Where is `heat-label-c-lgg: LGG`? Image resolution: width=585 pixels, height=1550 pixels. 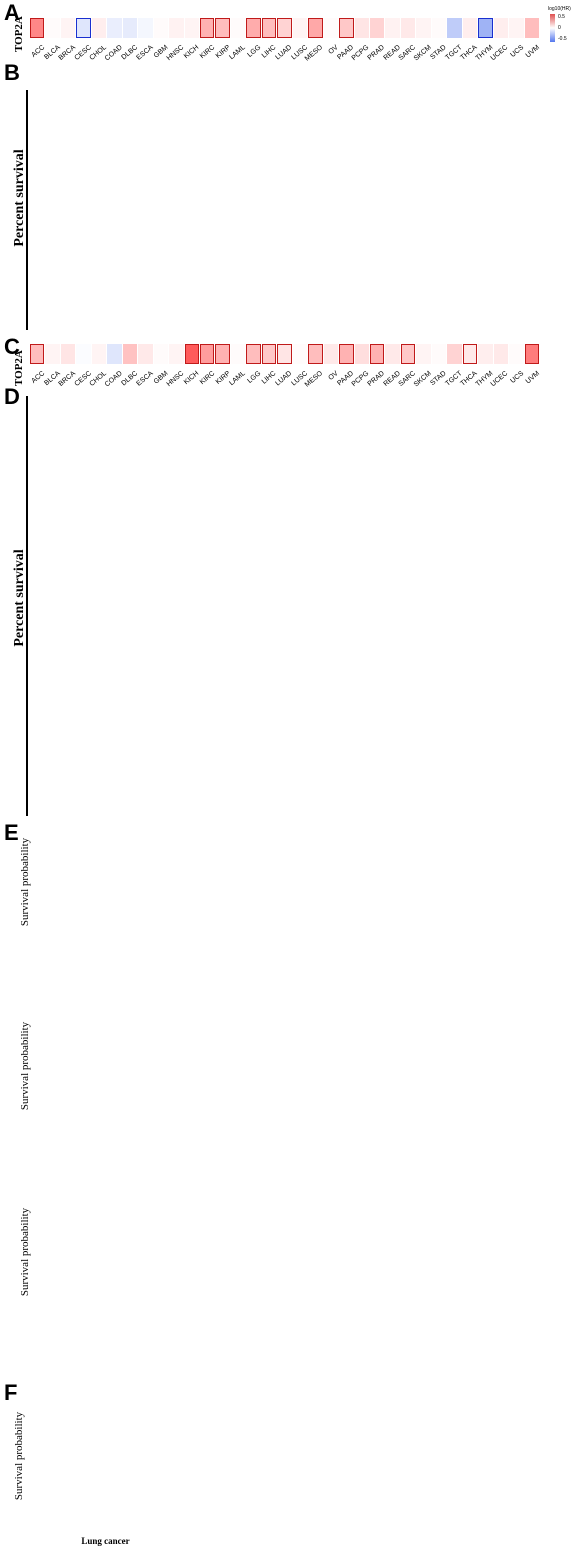
heat-label-c-lgg: LGG is located at coordinates (254, 377).